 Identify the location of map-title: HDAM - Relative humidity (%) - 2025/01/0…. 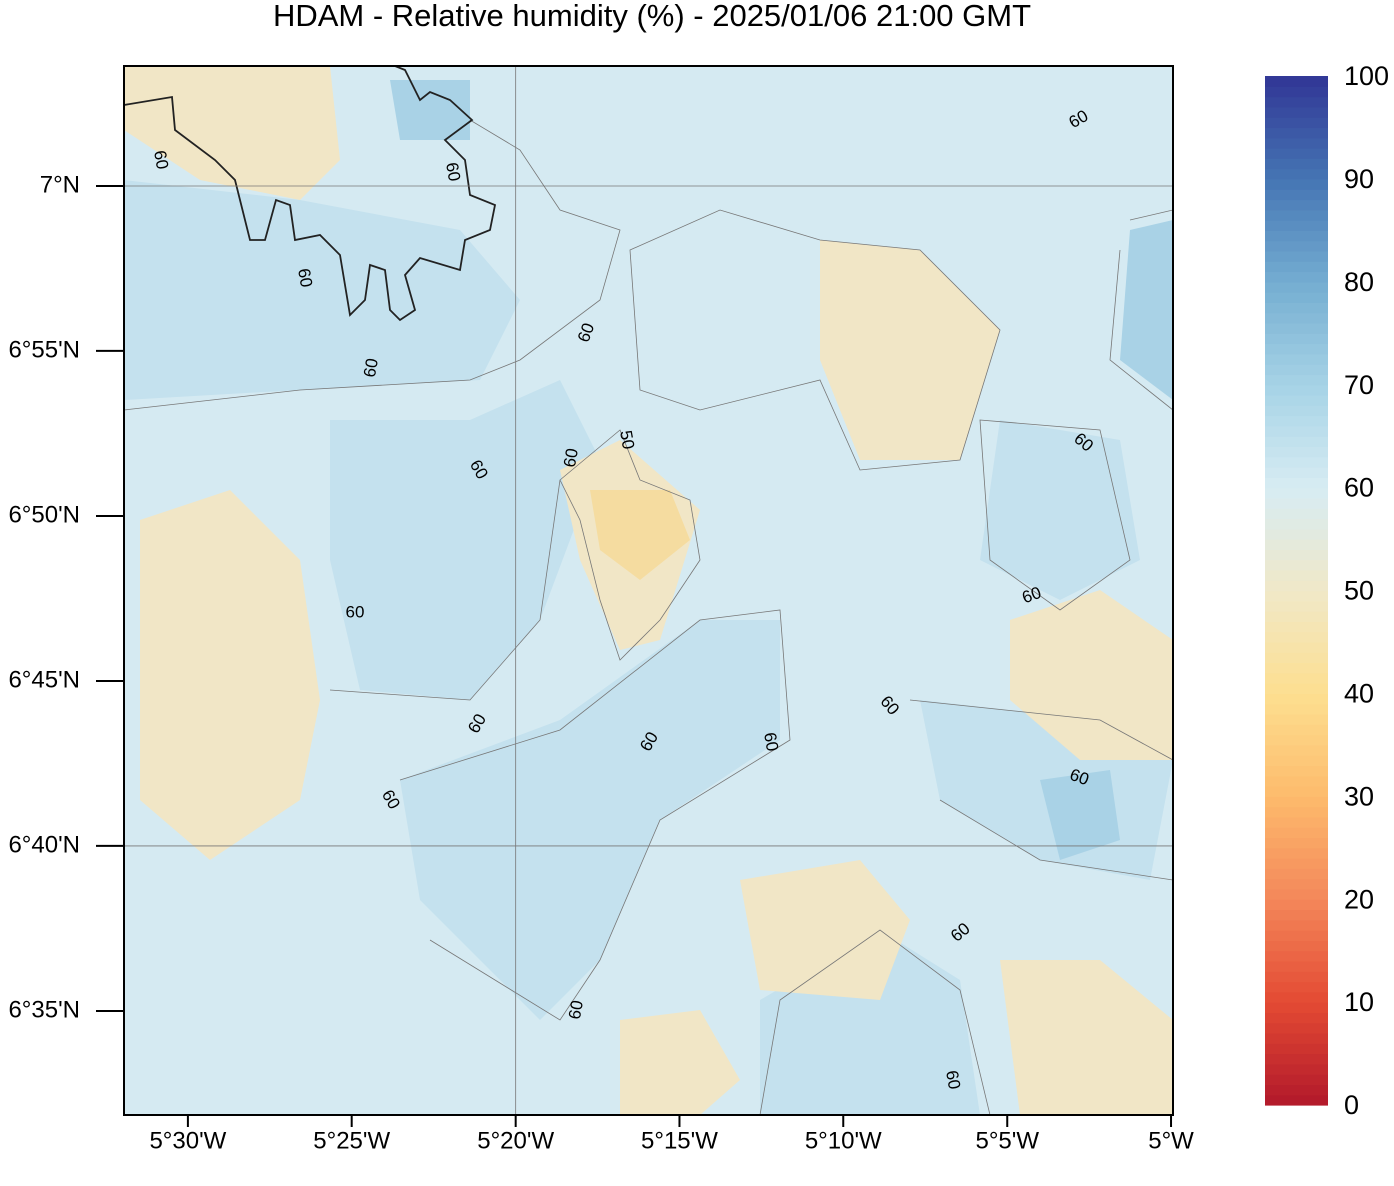
(652, 16).